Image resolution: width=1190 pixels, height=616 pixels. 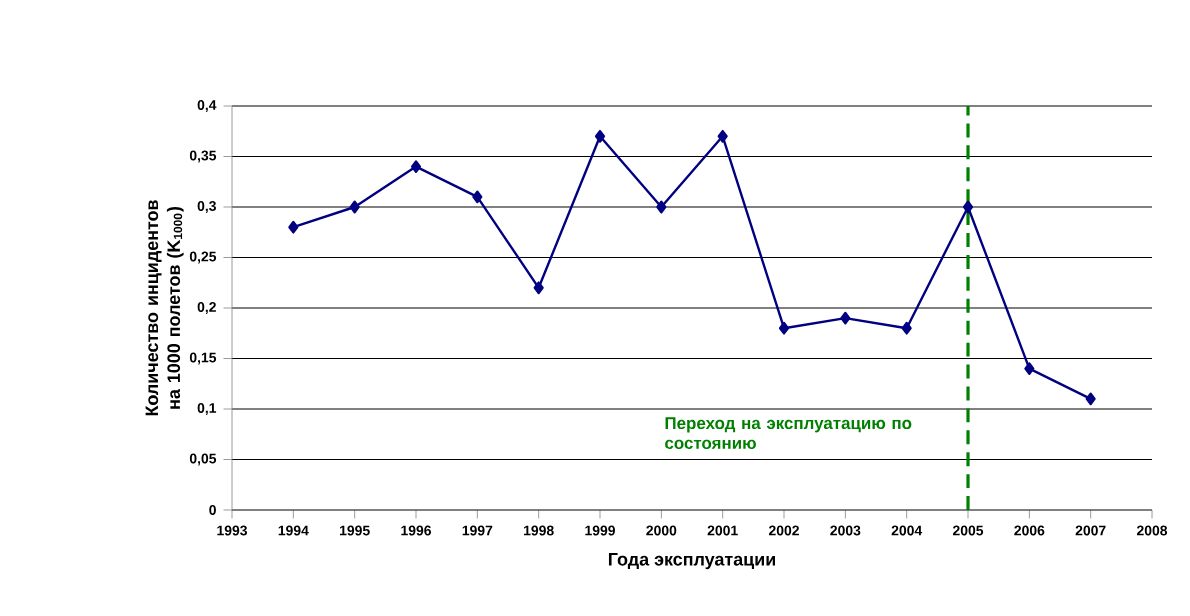 What do you see at coordinates (788, 433) in the screenshot?
I see `ref-line-label: Переход на эксплуатацию по состоянию` at bounding box center [788, 433].